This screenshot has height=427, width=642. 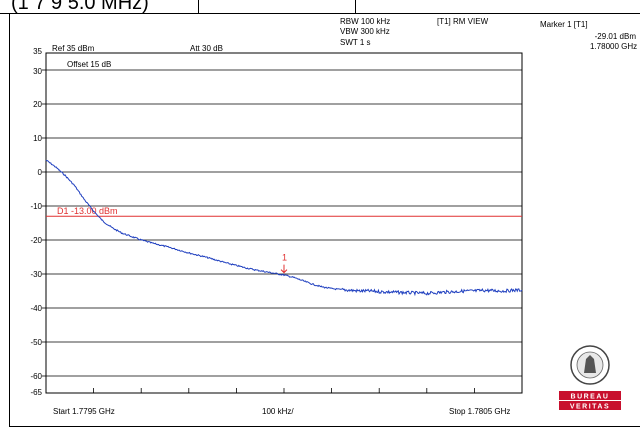 What do you see at coordinates (590, 378) in the screenshot?
I see `bureau-veritas-logo: BUREAU VERITAS` at bounding box center [590, 378].